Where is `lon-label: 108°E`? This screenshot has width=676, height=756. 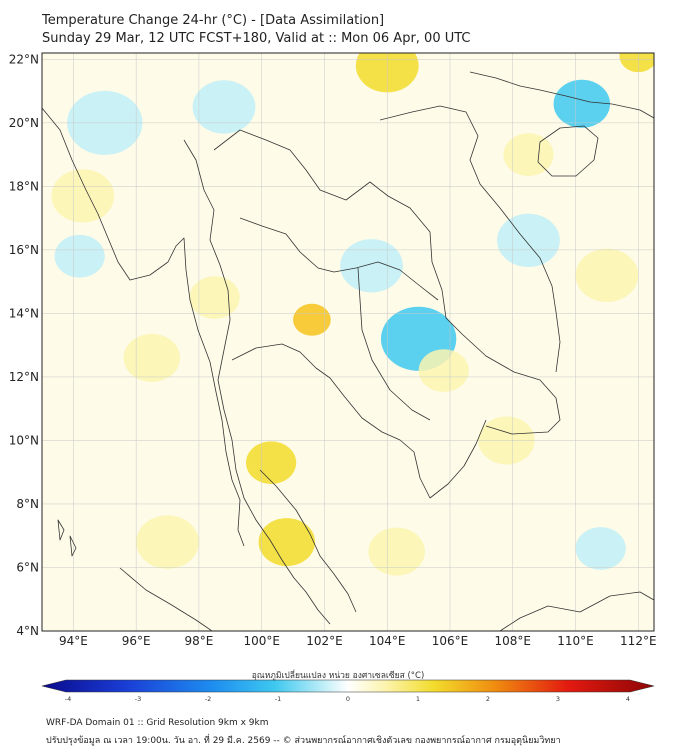 lon-label: 108°E is located at coordinates (513, 641).